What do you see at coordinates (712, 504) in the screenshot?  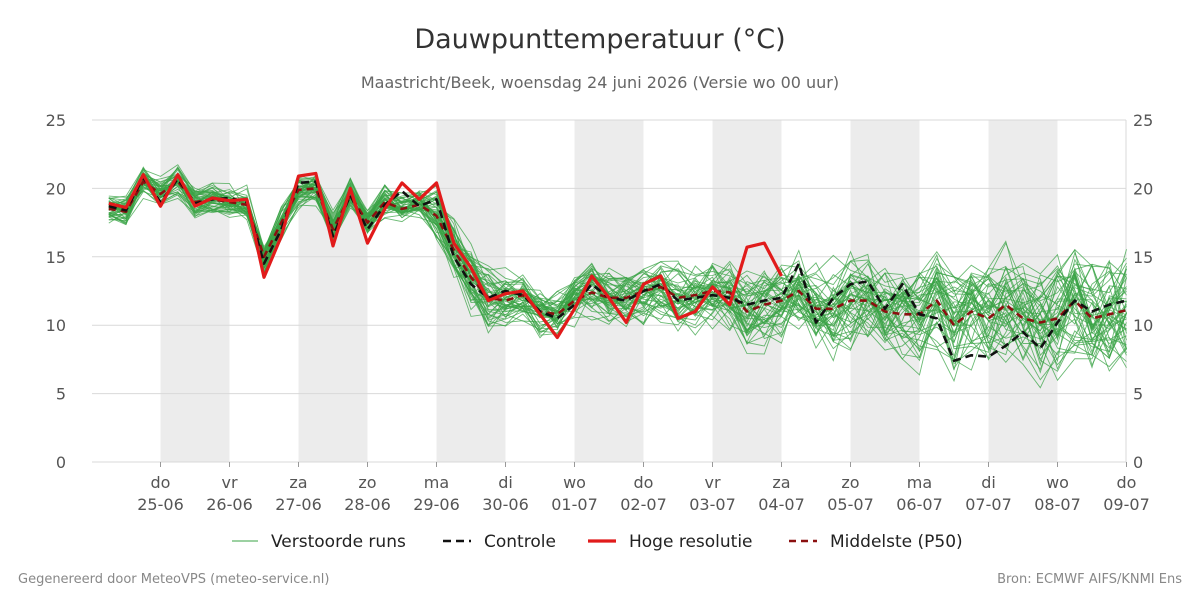 I see `x-tick-date-8: 03-07` at bounding box center [712, 504].